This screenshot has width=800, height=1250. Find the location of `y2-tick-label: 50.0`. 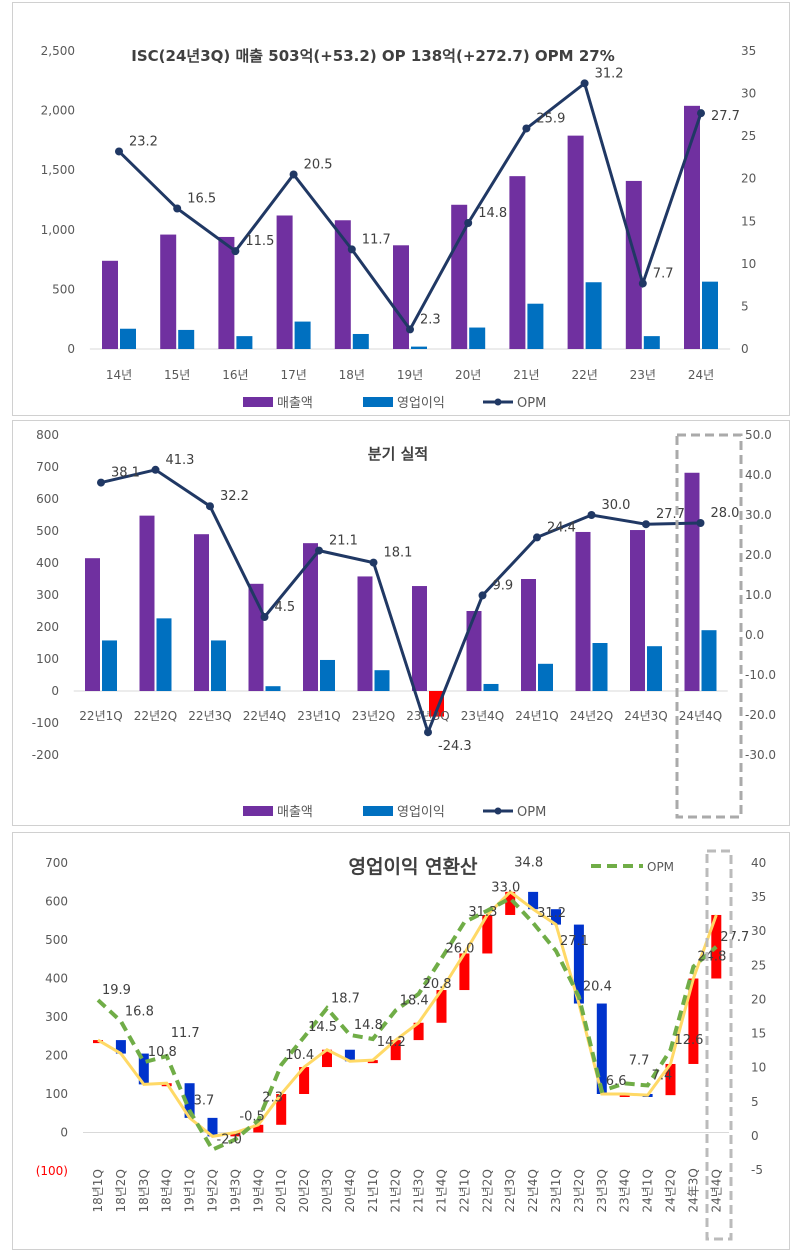

y2-tick-label: 50.0 is located at coordinates (758, 435).